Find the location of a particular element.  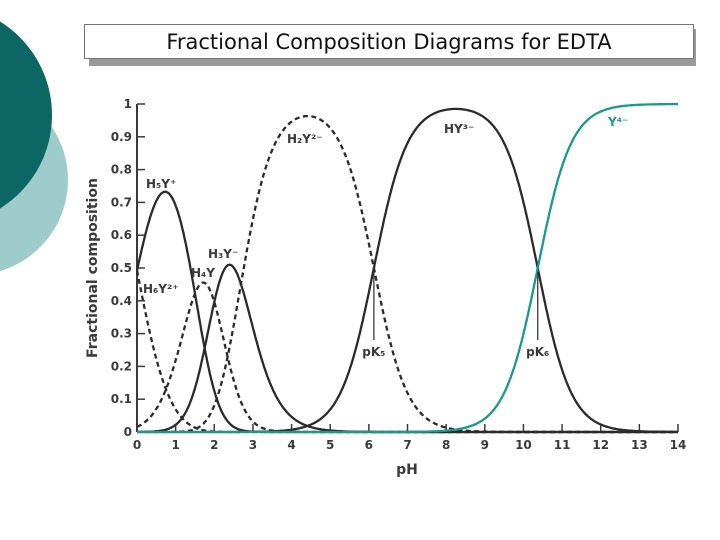

y-tick-label: 0.7 is located at coordinates (121, 202).